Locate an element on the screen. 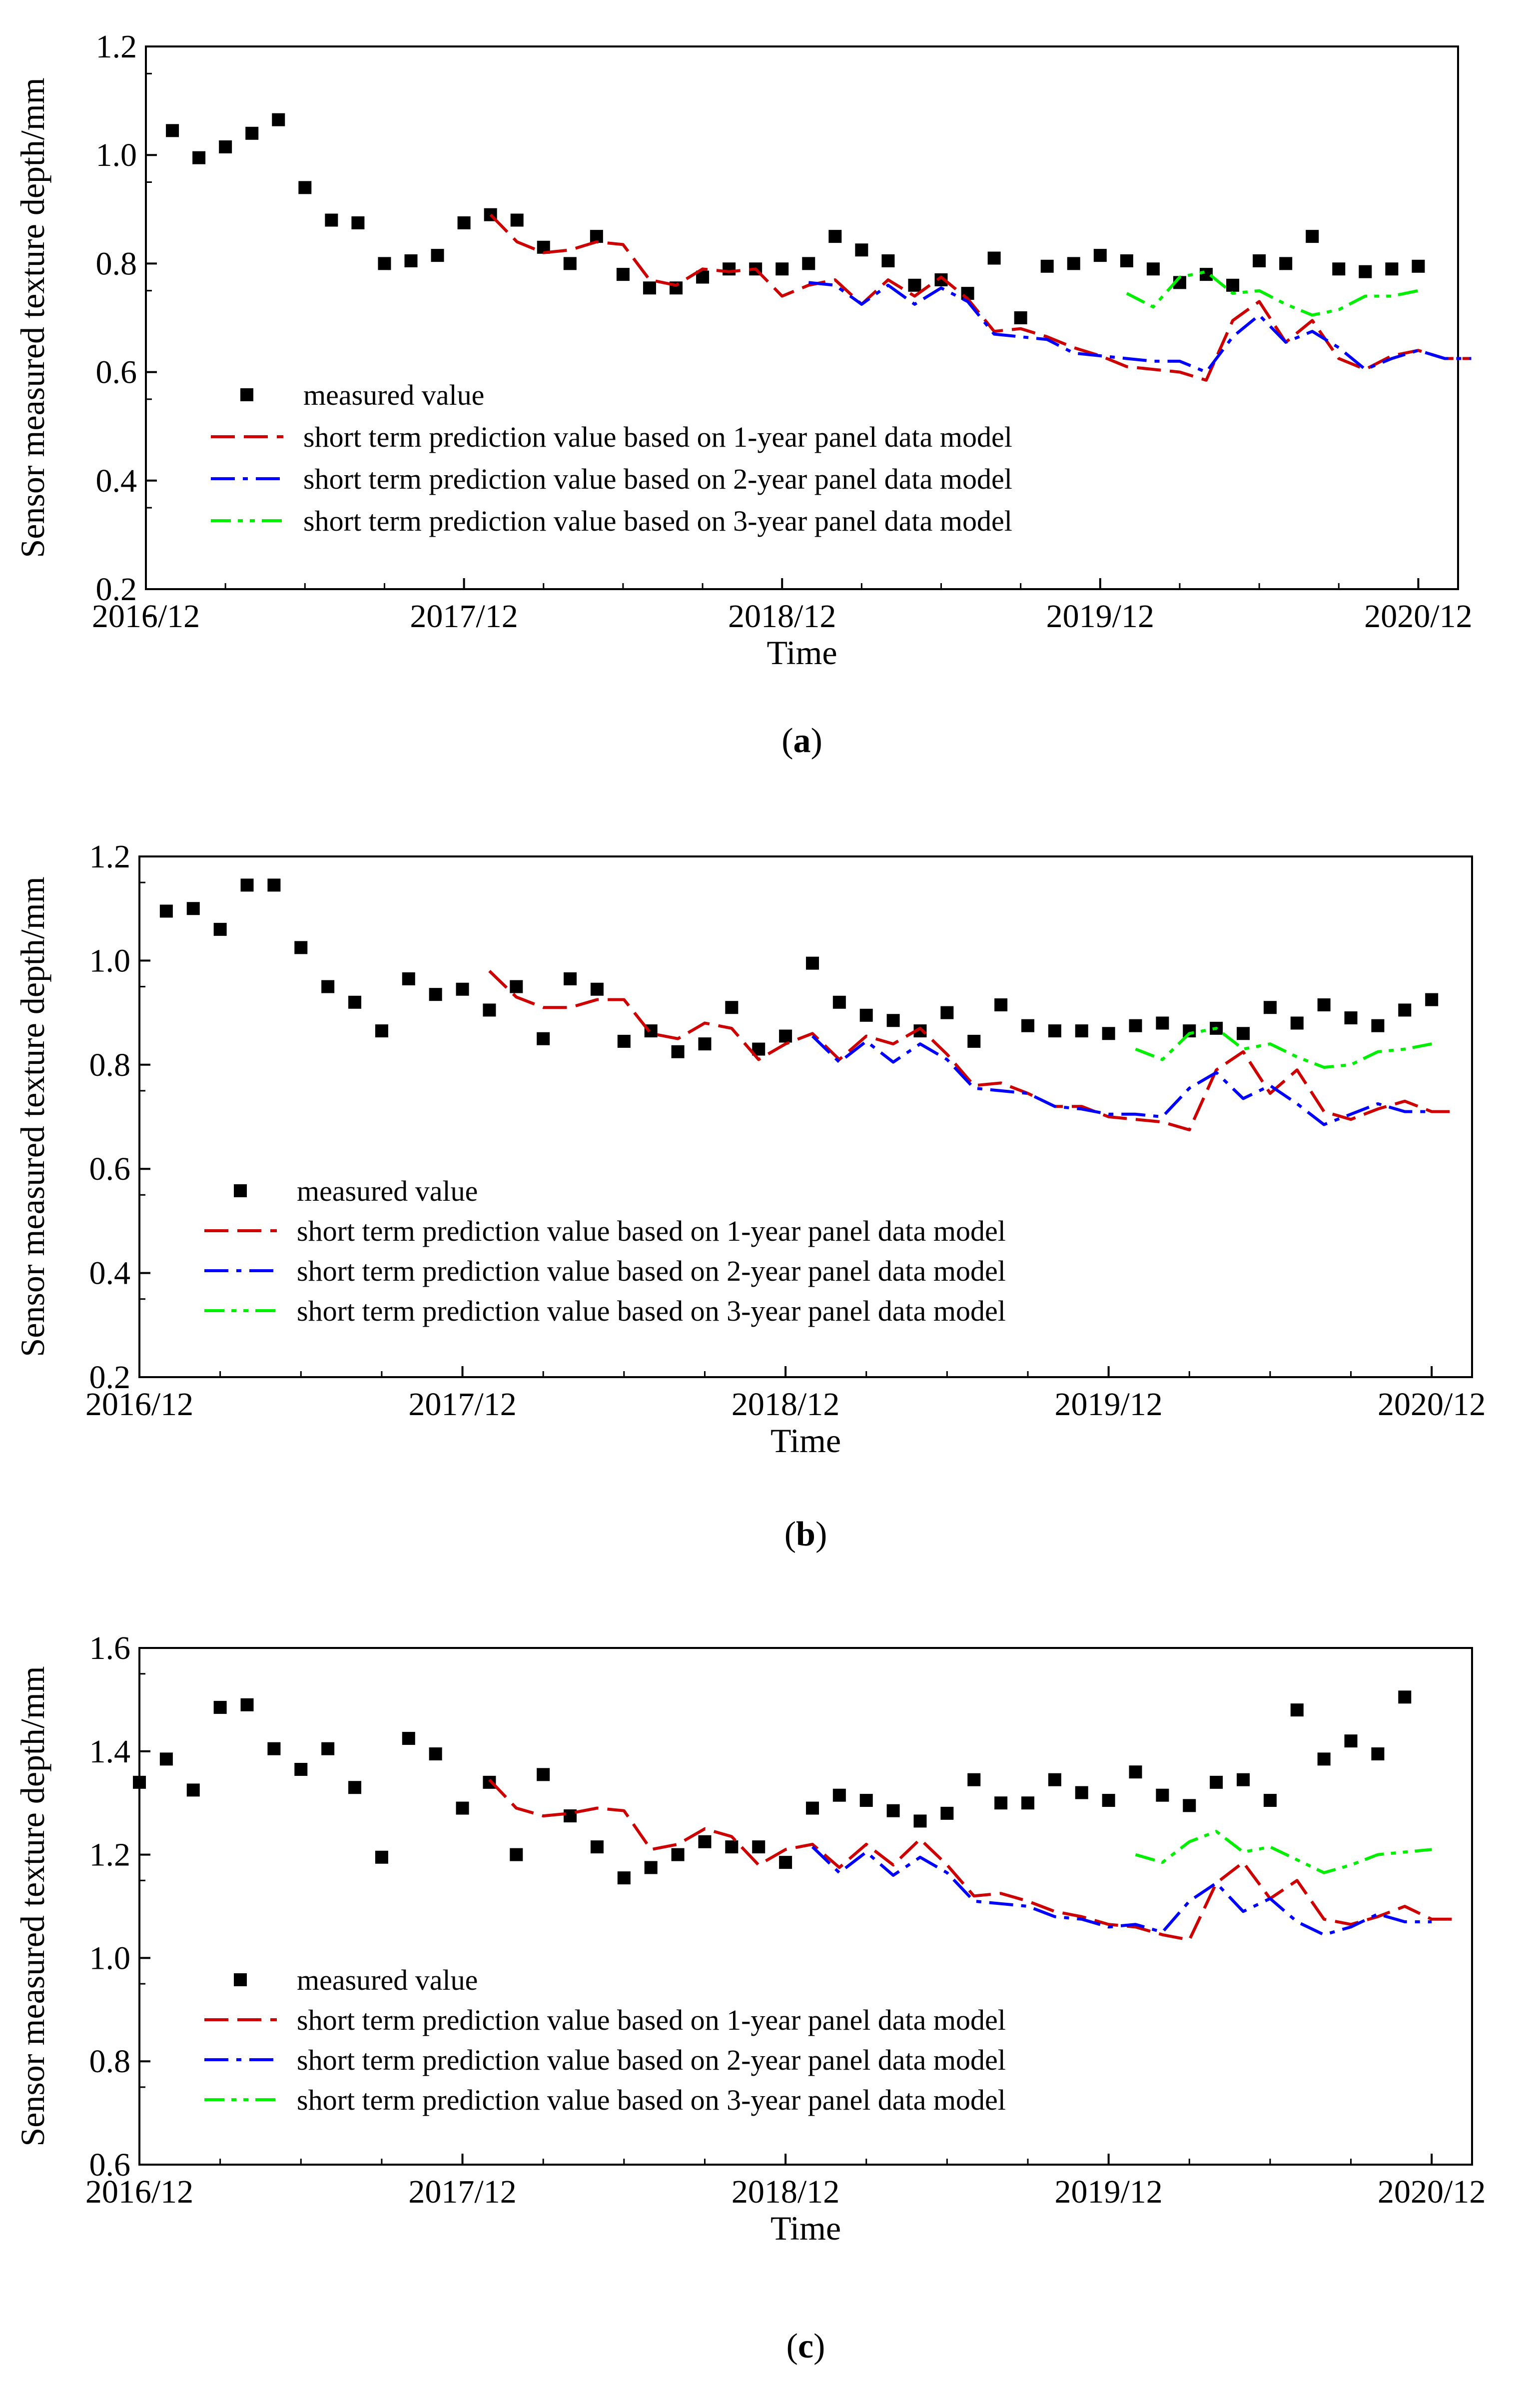 This screenshot has height=2385, width=1540. panel-label: c is located at coordinates (805, 2347).